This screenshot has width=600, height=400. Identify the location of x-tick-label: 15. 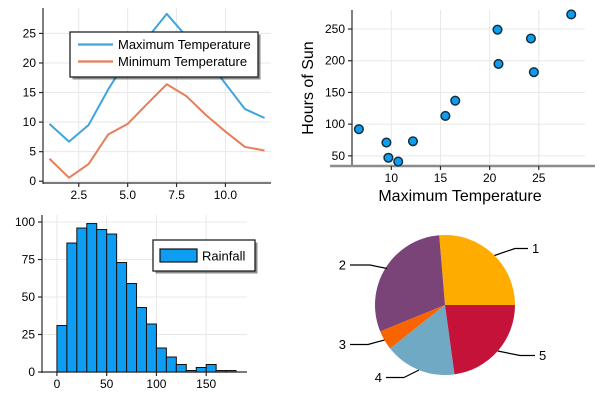
(441, 178).